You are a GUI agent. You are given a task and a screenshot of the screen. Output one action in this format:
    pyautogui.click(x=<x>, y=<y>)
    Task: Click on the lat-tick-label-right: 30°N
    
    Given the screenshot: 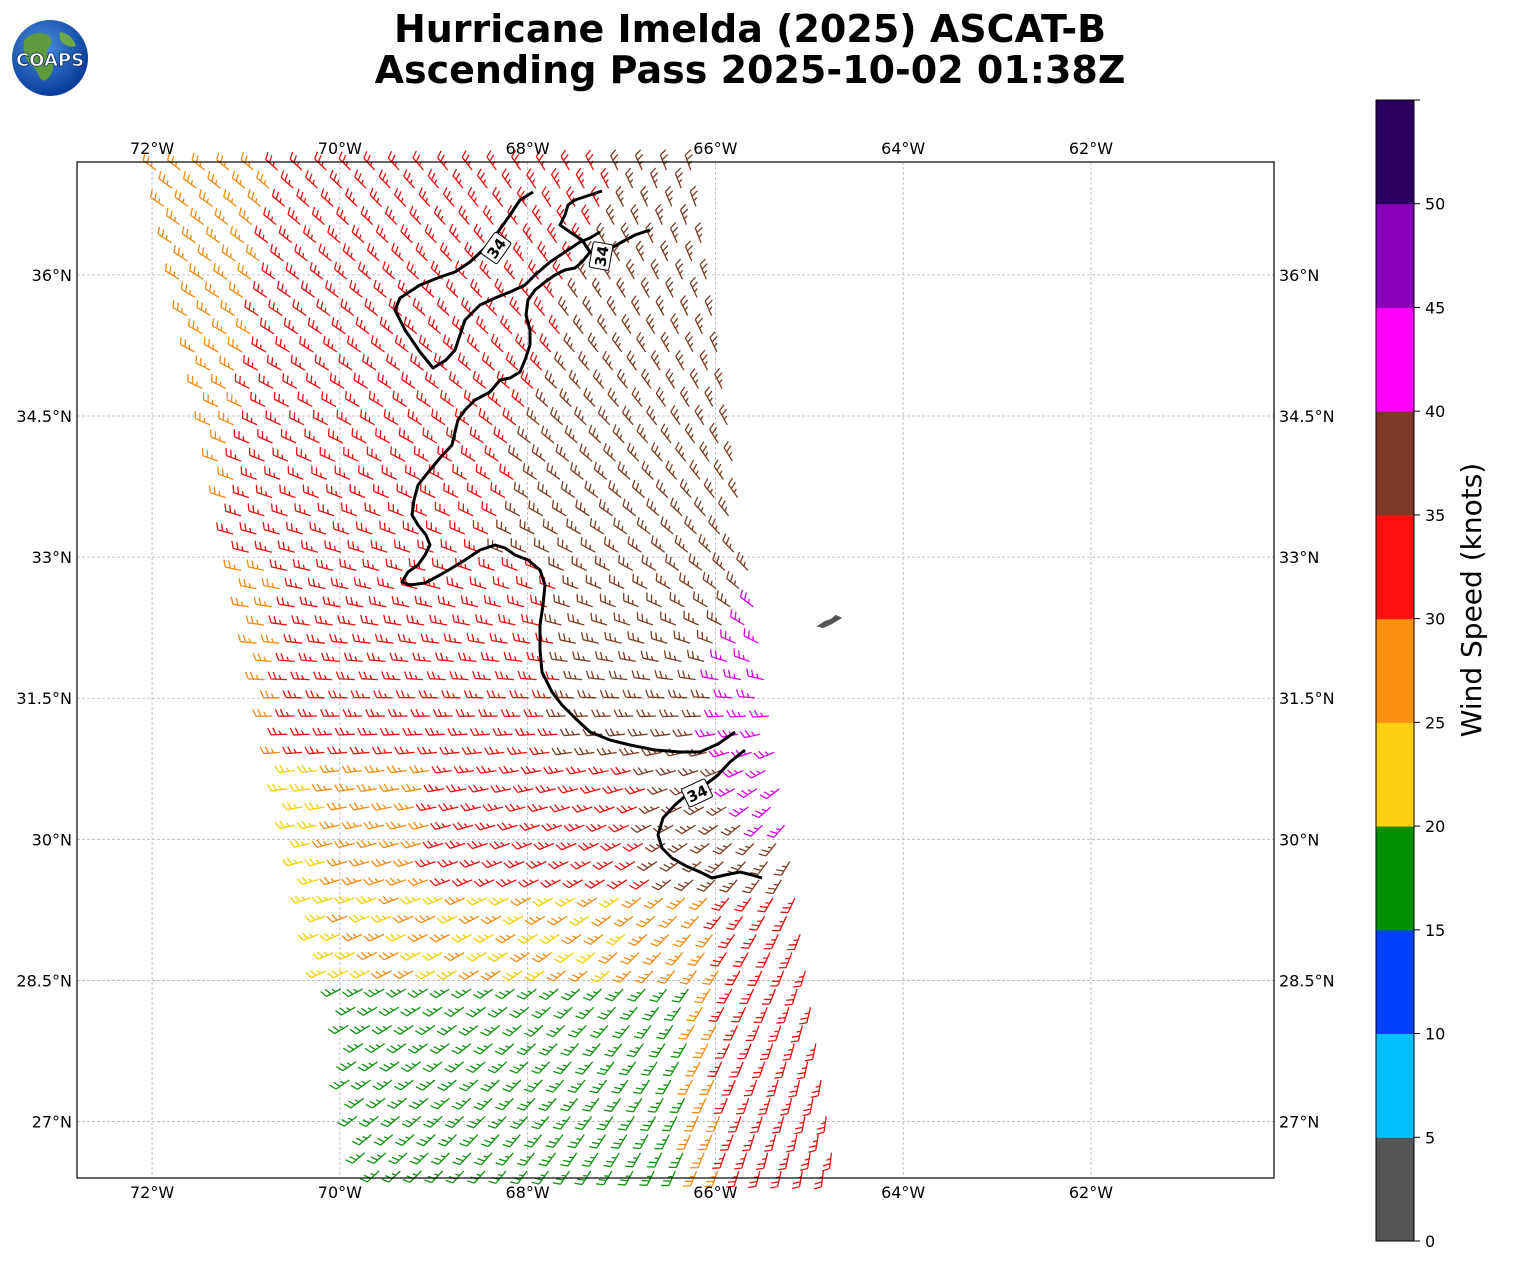 What is the action you would take?
    pyautogui.click(x=1299, y=839)
    